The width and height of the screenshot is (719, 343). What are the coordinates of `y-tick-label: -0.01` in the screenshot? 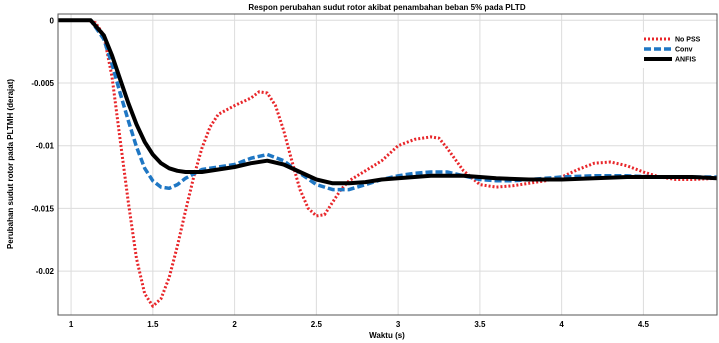 It's located at (45, 146).